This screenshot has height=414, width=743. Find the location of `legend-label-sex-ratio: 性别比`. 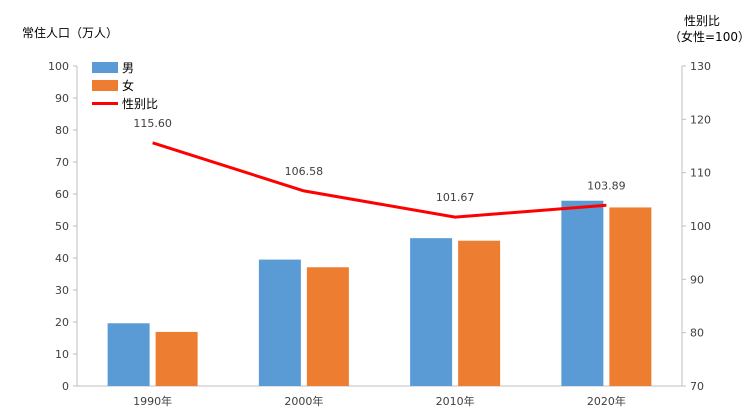

legend-label-sex-ratio: 性别比 is located at coordinates (140, 103).